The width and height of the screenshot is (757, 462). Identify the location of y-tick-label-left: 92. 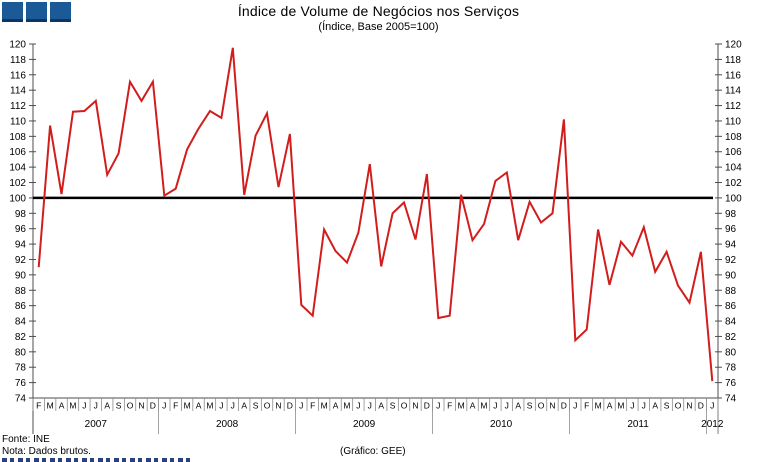
(21, 260).